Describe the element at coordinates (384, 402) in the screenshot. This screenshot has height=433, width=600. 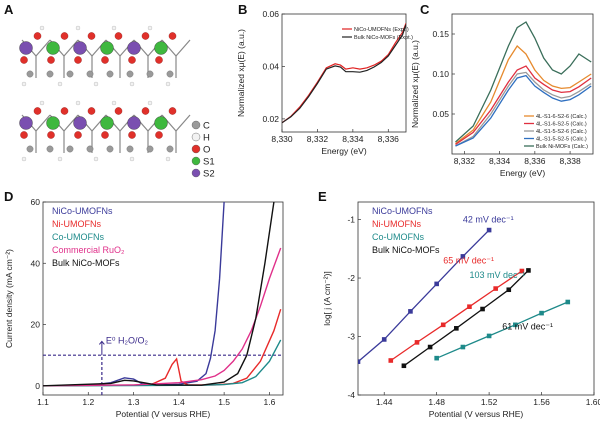
I see `x-tick-label: 1.44` at that location.